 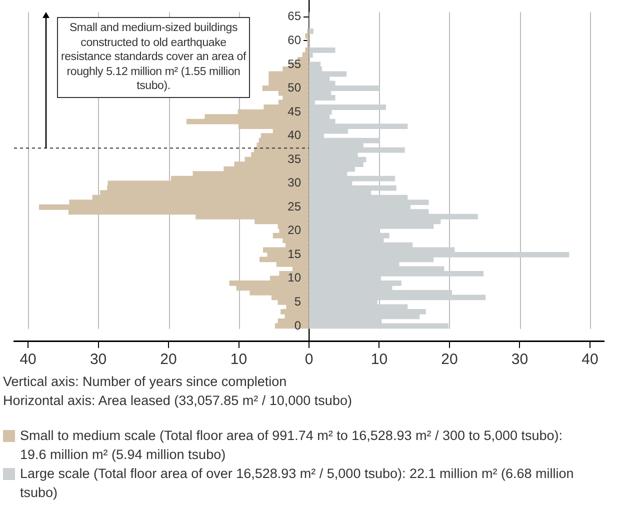 I want to click on y-tick-label: 10, so click(x=295, y=277).